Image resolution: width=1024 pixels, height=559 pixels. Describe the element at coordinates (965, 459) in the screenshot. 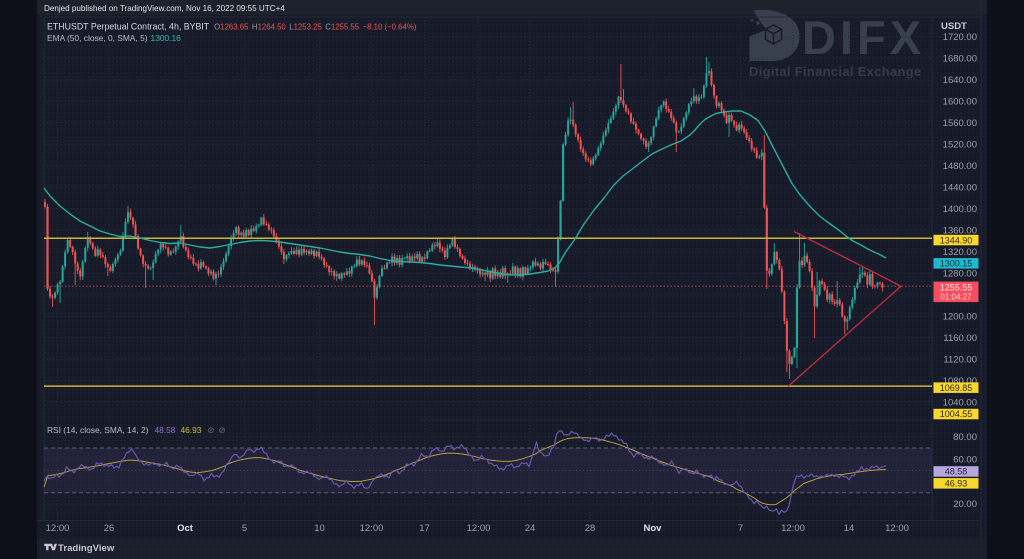

I see `svg-text: 60.00` at that location.